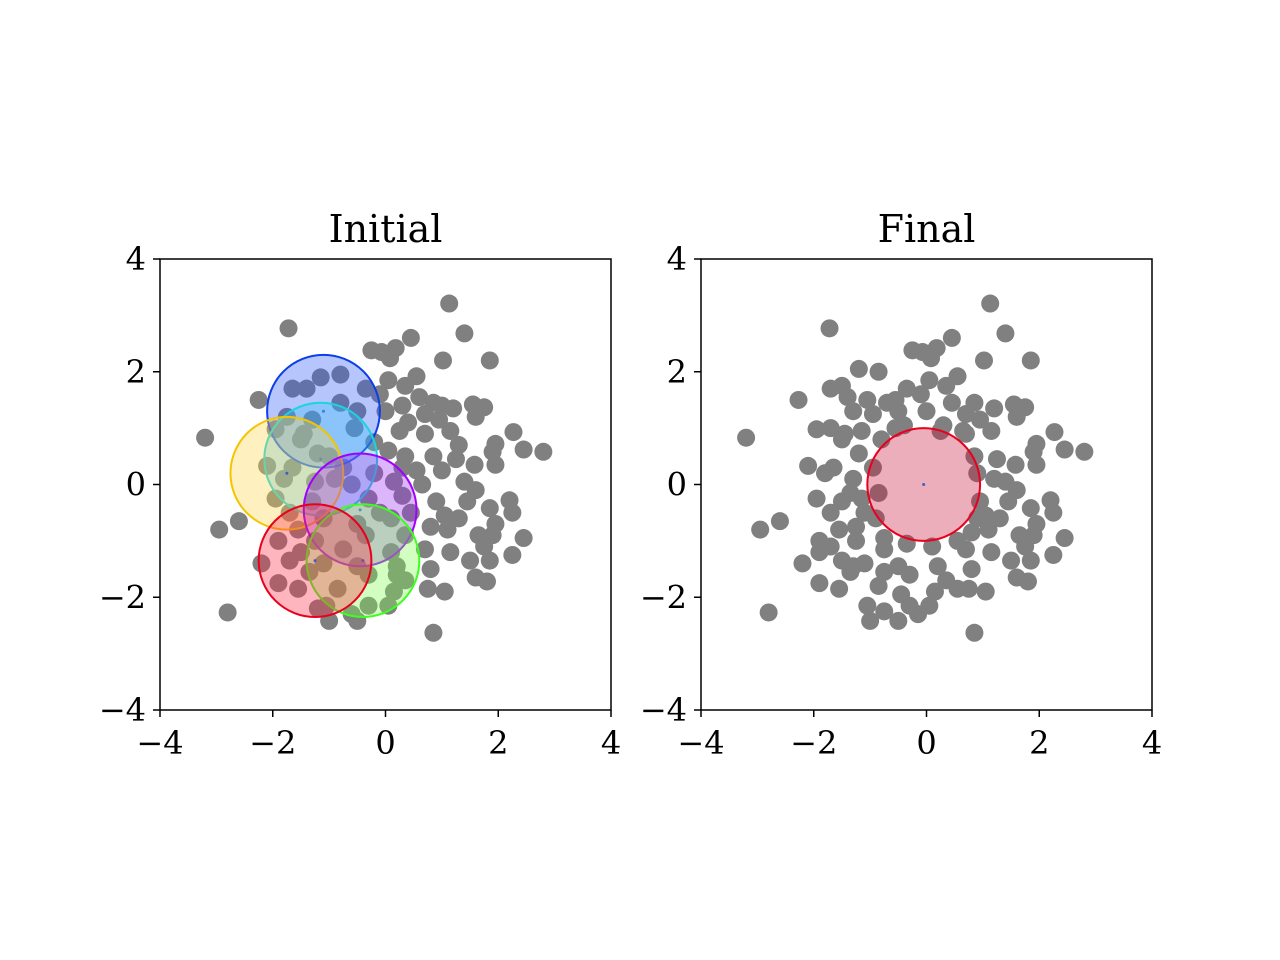  I want to click on y-tick-label-initial: −2, so click(122, 597).